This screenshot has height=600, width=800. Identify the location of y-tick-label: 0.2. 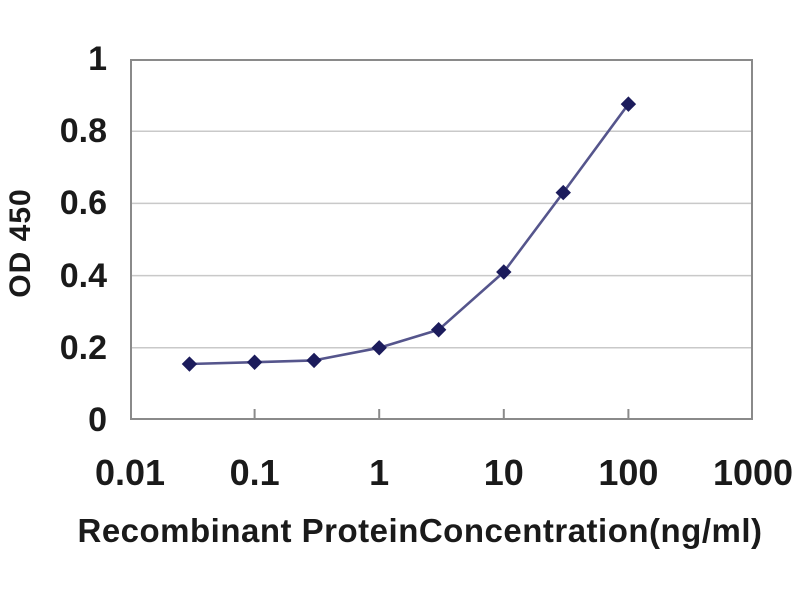
(83, 347).